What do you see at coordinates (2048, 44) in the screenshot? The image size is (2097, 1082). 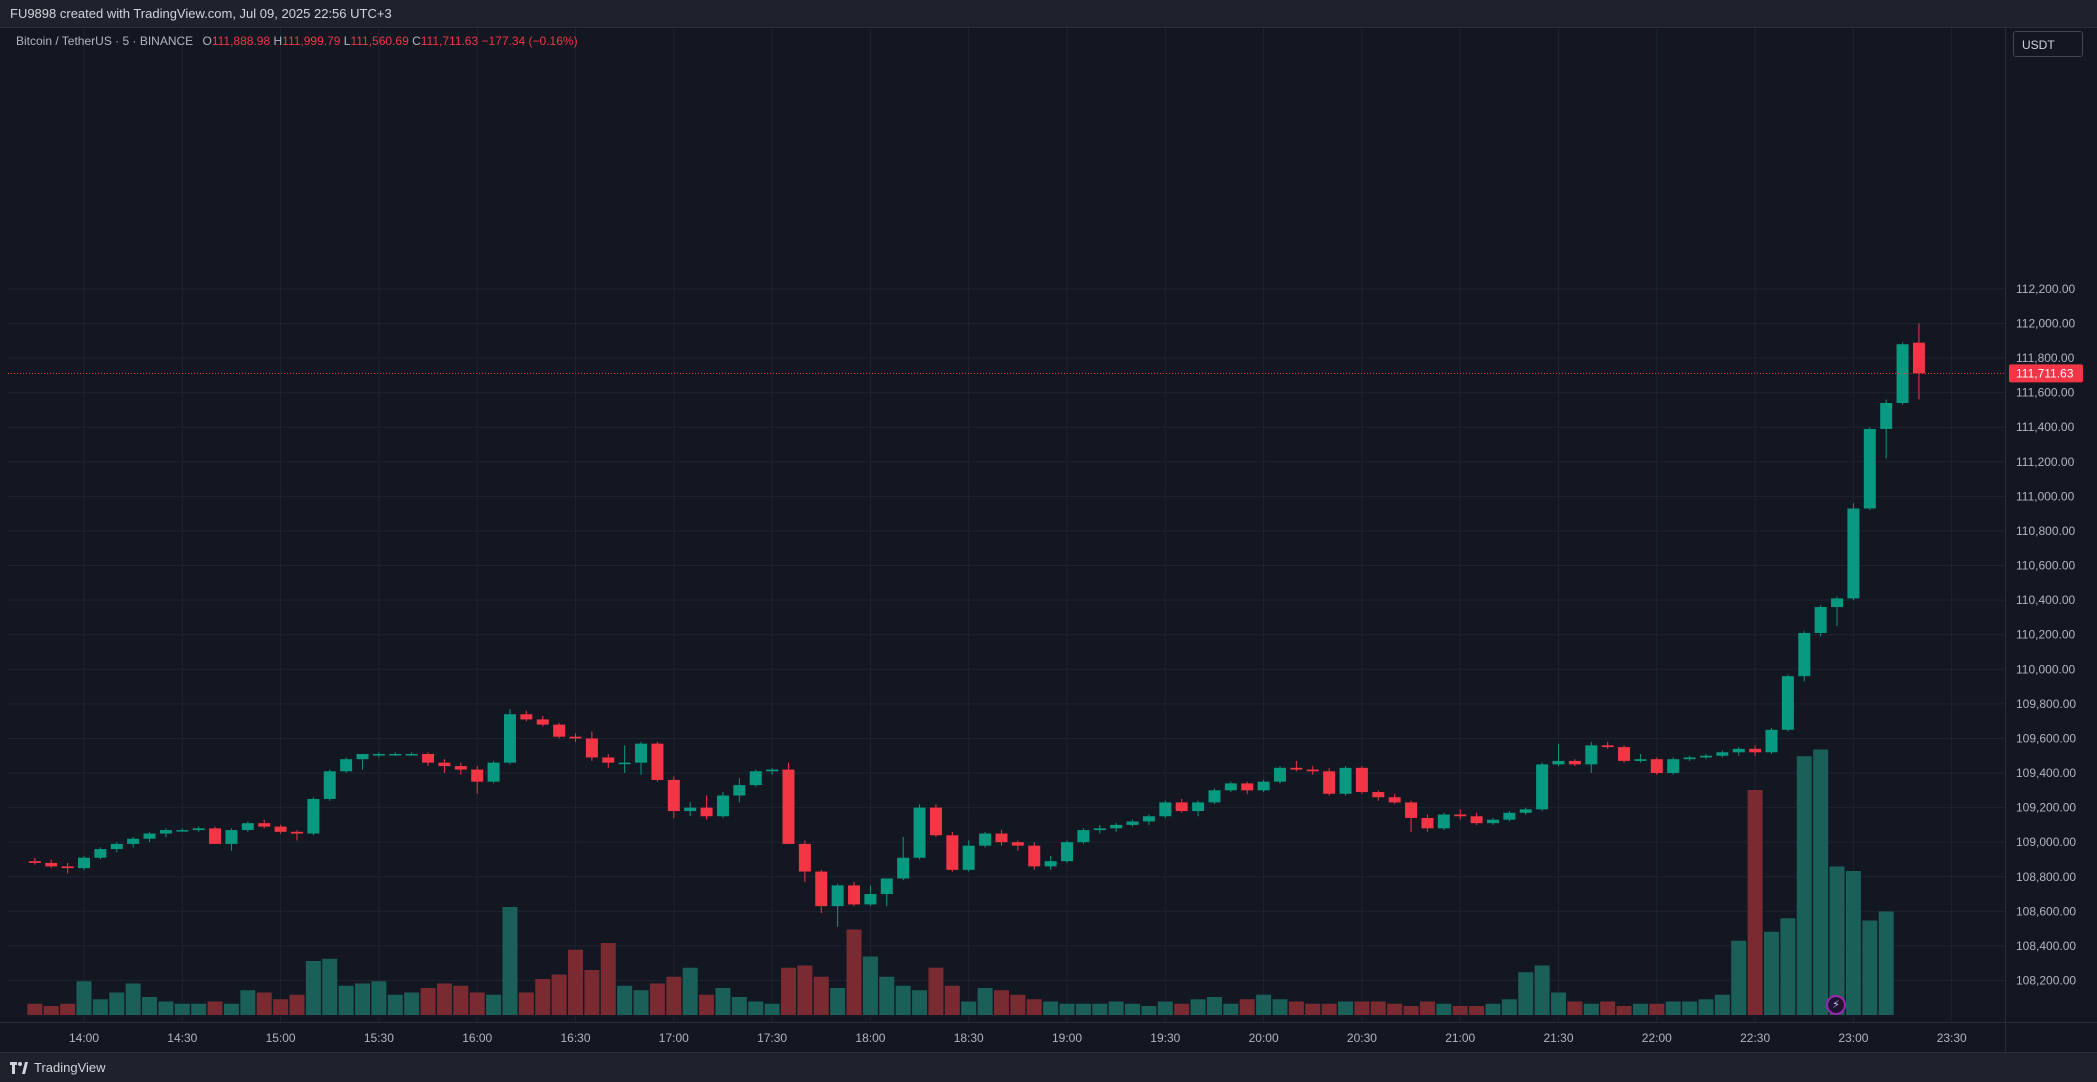 I see `currency-button: USDT` at bounding box center [2048, 44].